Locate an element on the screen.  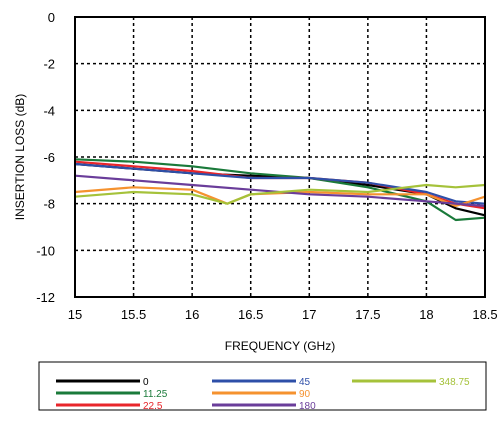
legend-label: 0 is located at coordinates (146, 382).